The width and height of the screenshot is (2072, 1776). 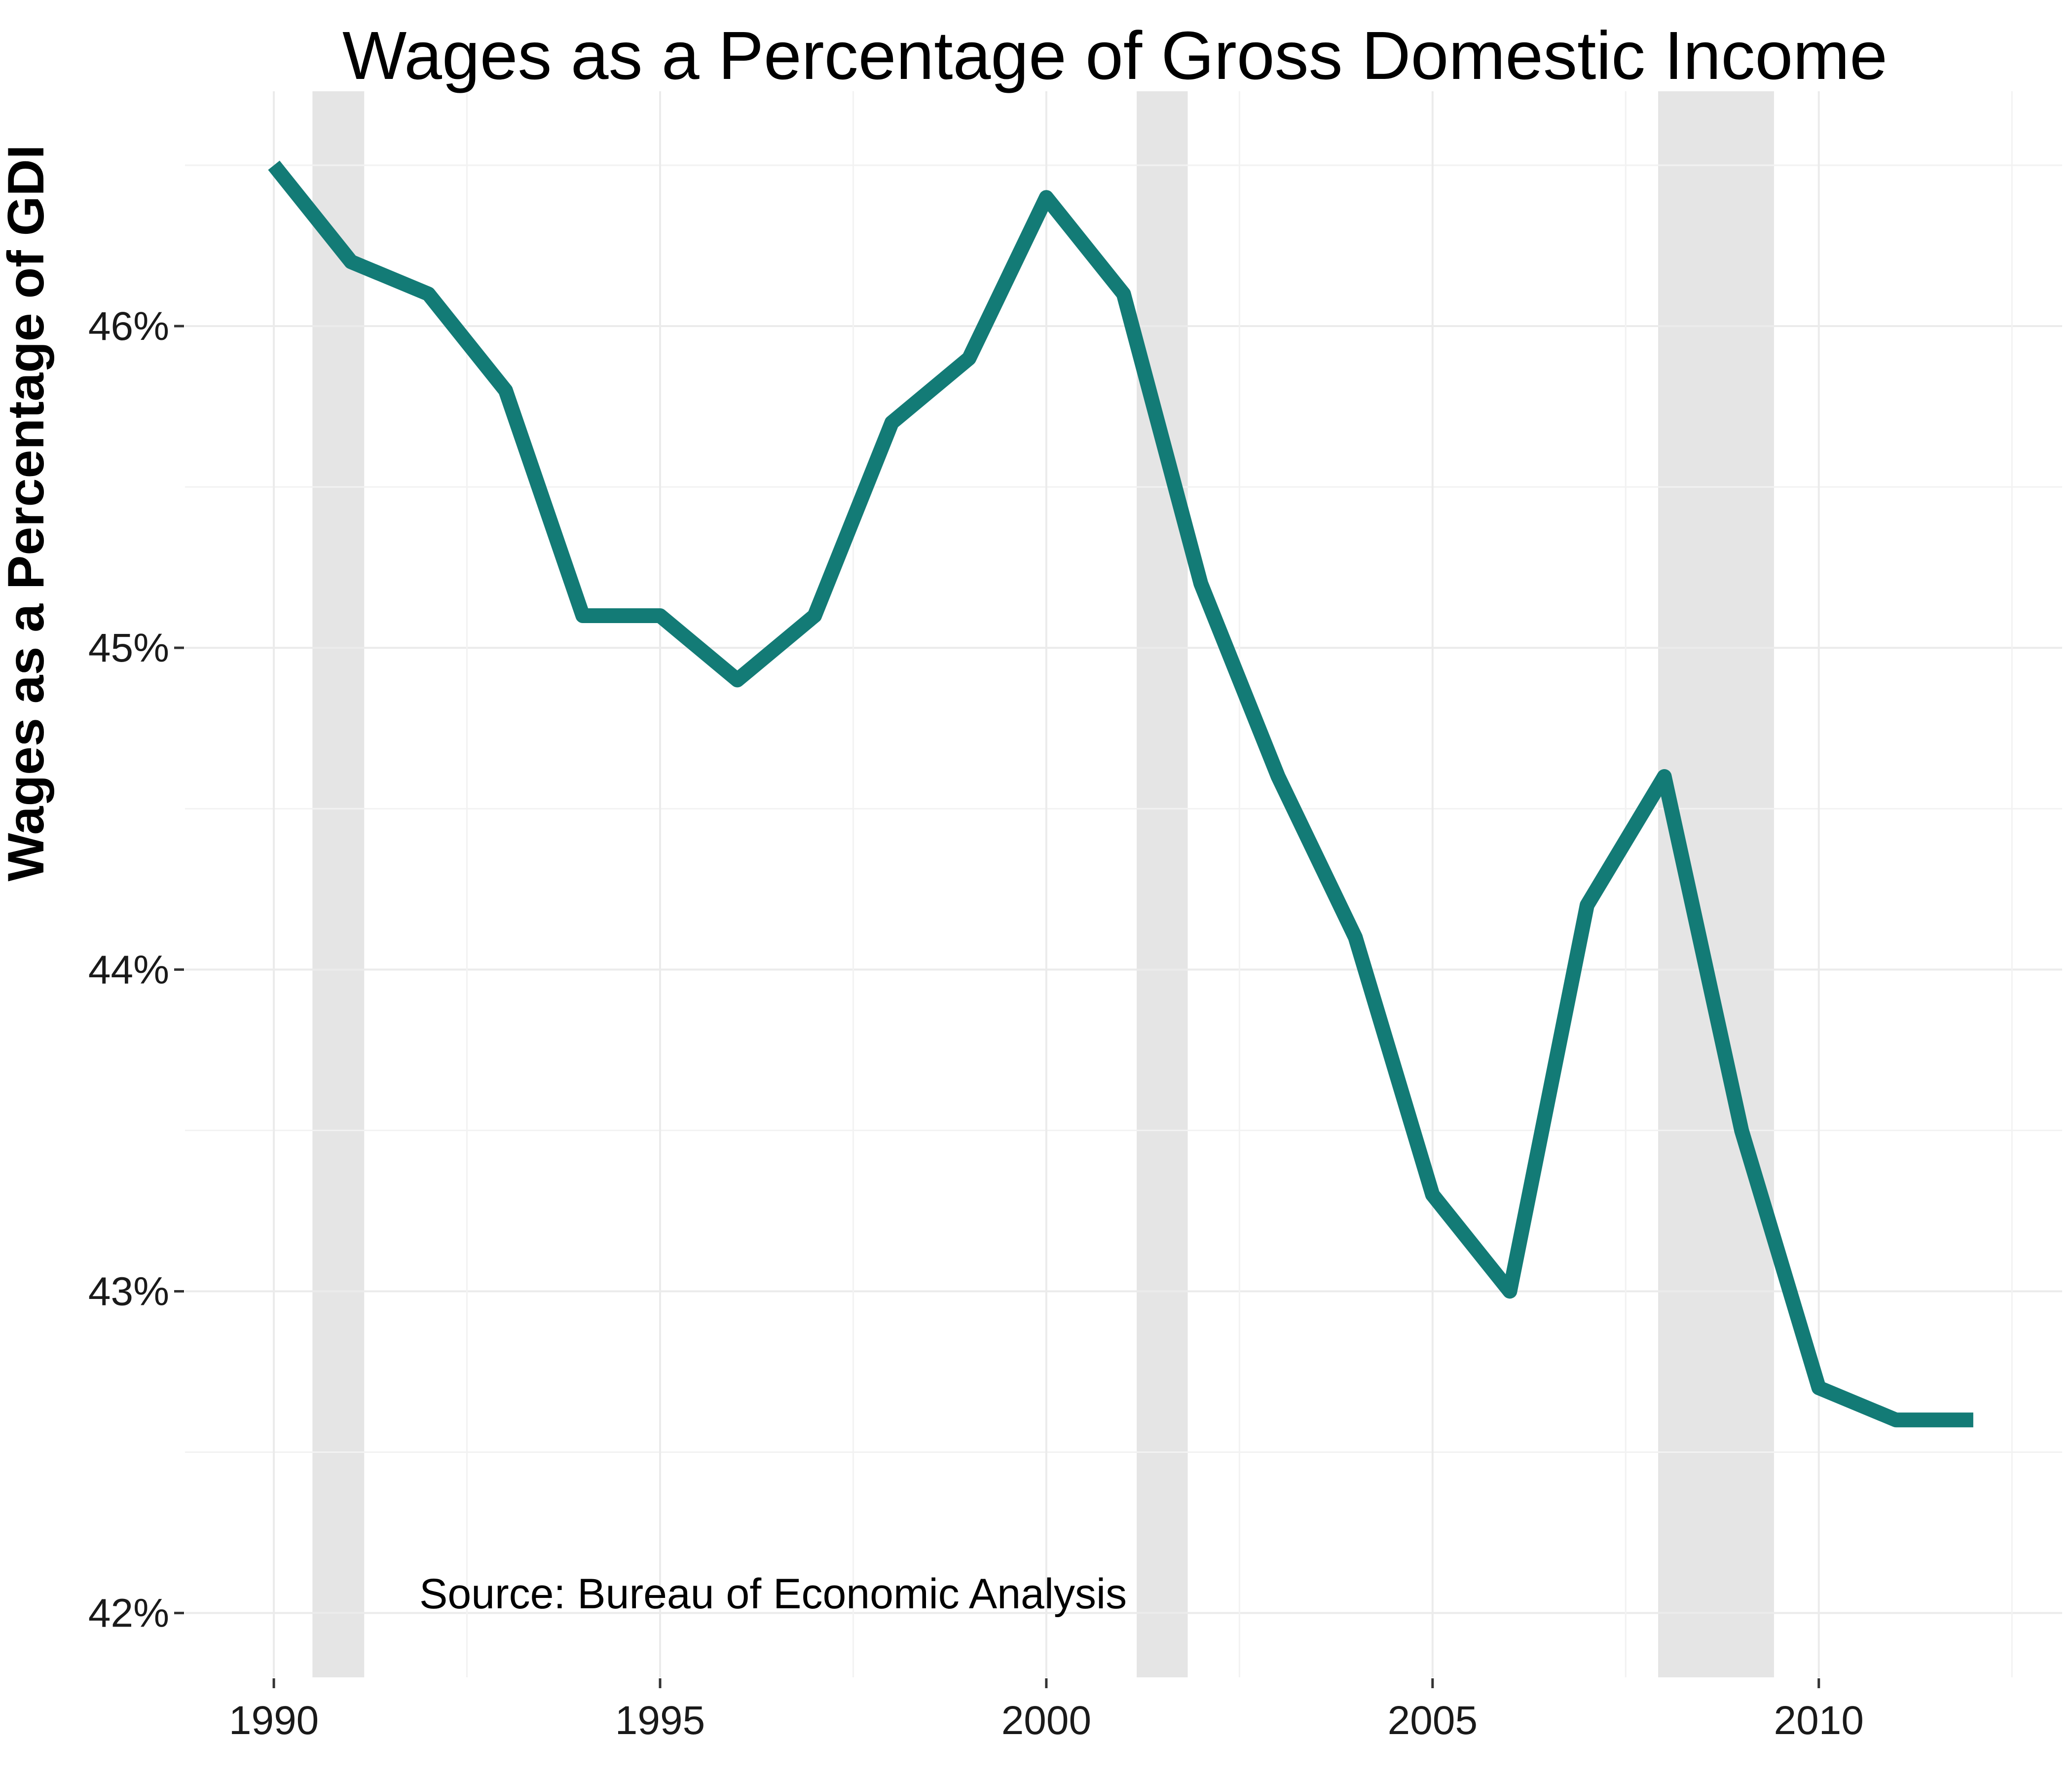 I want to click on y-tick-label: 46%, so click(x=128, y=327).